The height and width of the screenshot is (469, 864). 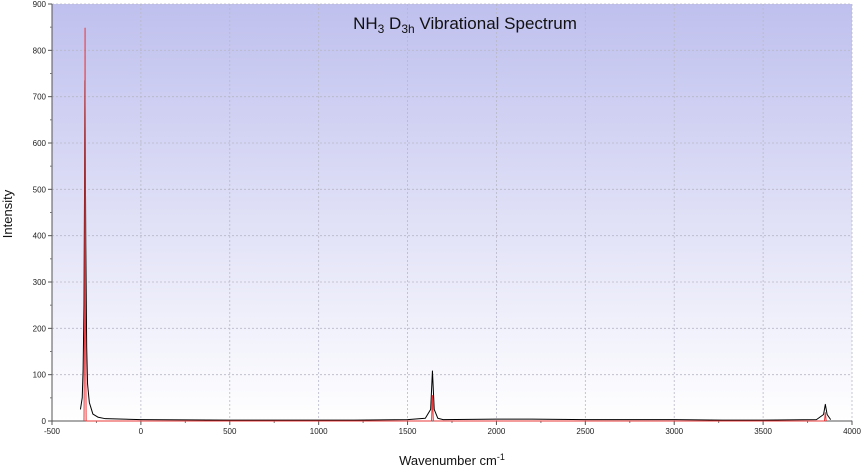 What do you see at coordinates (52, 431) in the screenshot?
I see `x-tick-label: -500` at bounding box center [52, 431].